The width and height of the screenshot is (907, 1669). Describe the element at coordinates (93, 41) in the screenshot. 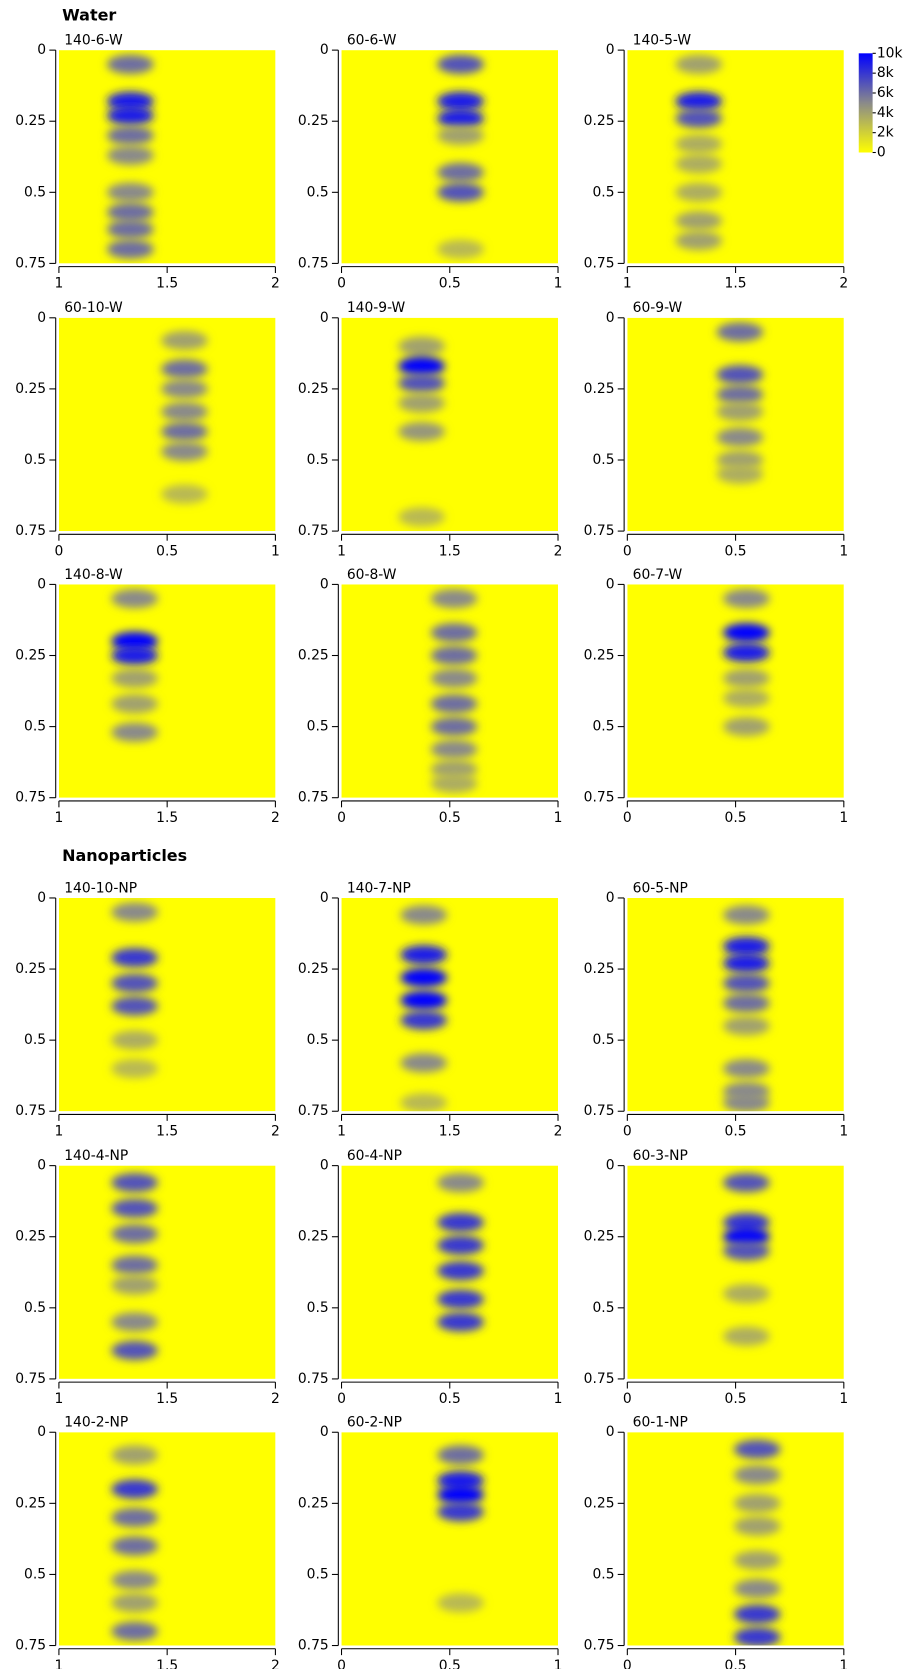

I see `panel-title: 140-6-W` at that location.